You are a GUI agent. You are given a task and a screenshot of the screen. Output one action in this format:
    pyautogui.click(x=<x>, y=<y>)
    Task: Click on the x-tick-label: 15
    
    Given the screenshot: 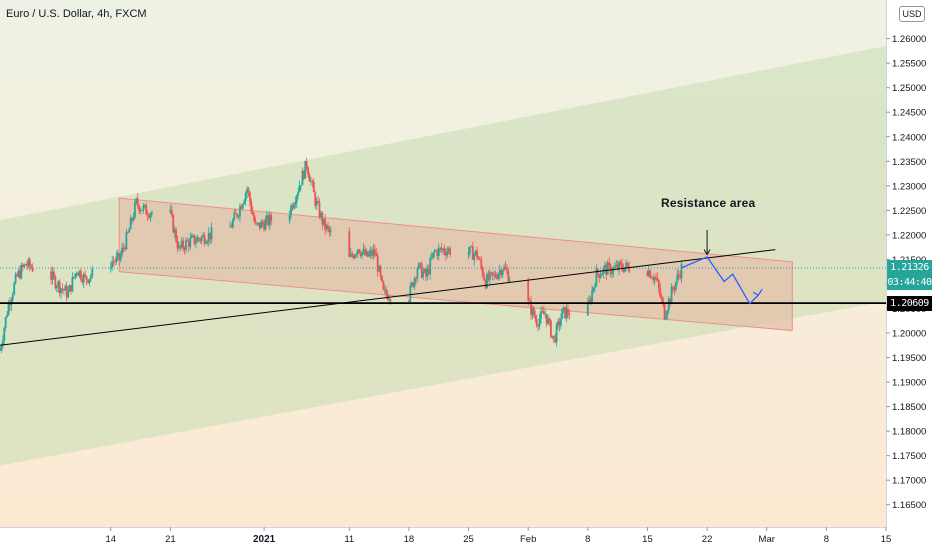 What is the action you would take?
    pyautogui.click(x=647, y=539)
    